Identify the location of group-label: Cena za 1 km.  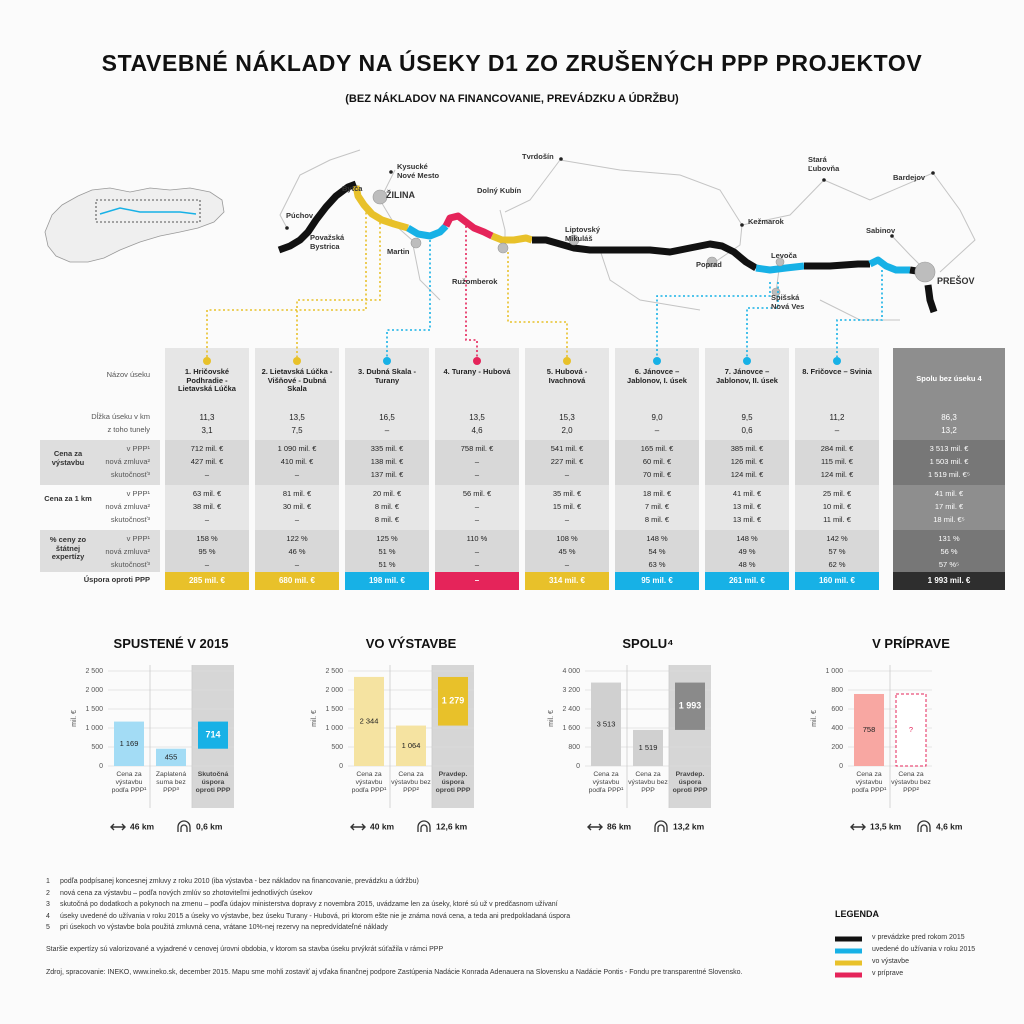
(68, 498).